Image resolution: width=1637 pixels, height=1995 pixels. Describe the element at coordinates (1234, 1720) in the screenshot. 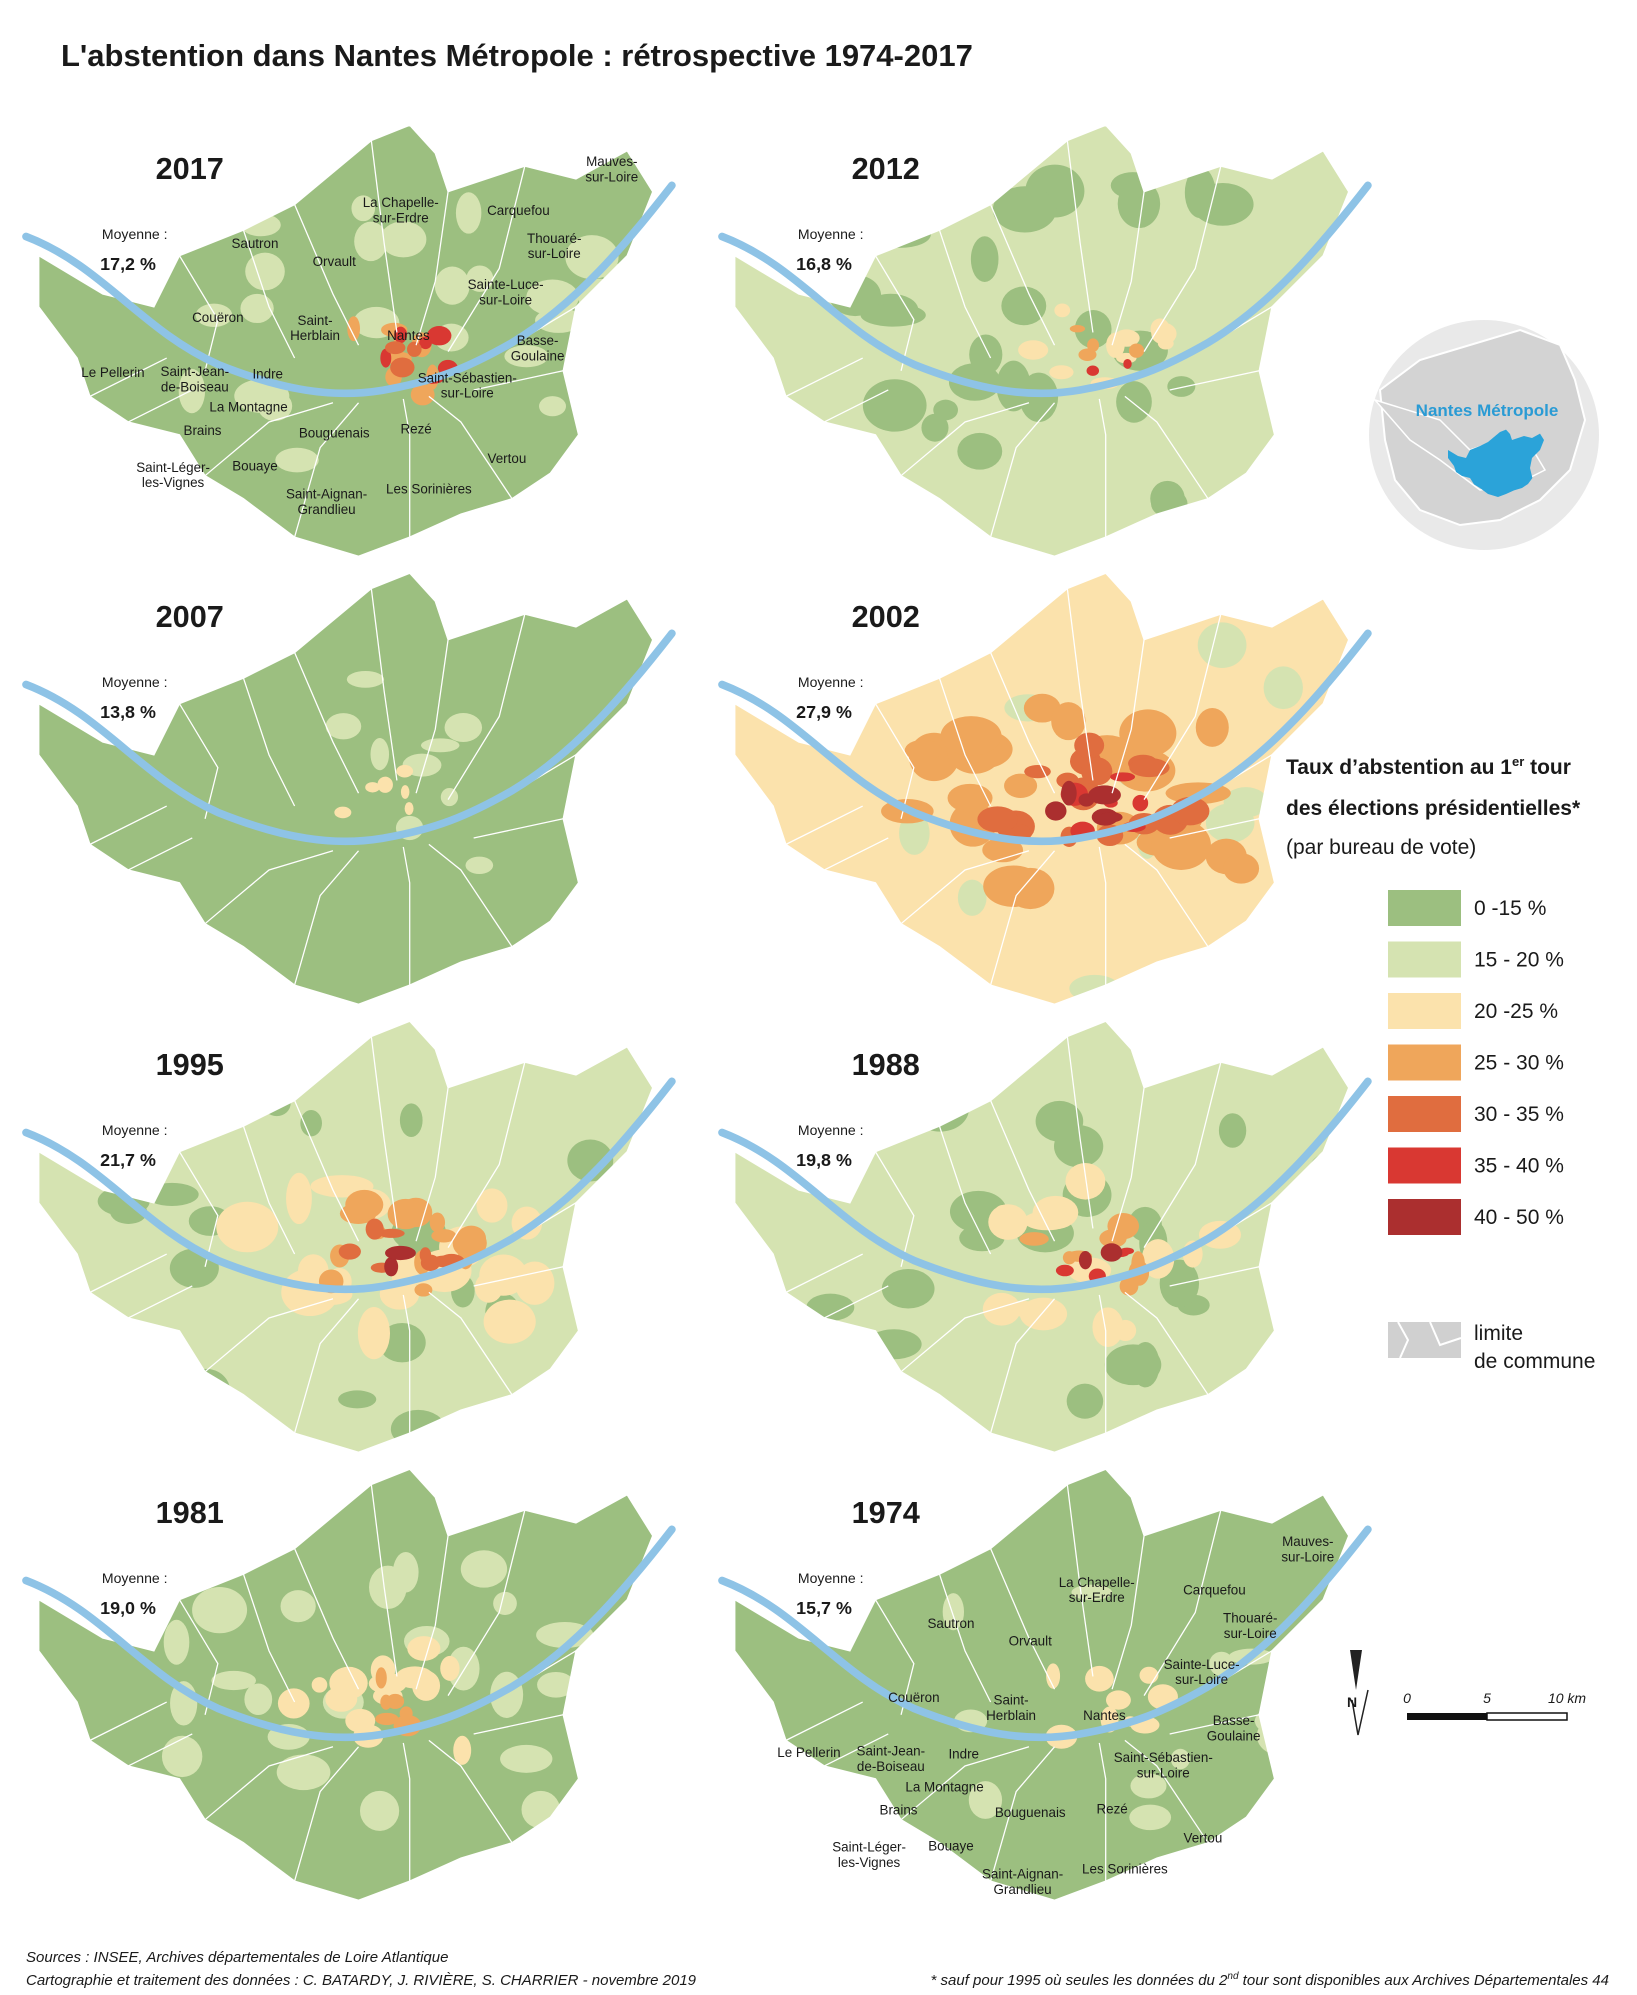

I see `commune-label: Basse-` at that location.